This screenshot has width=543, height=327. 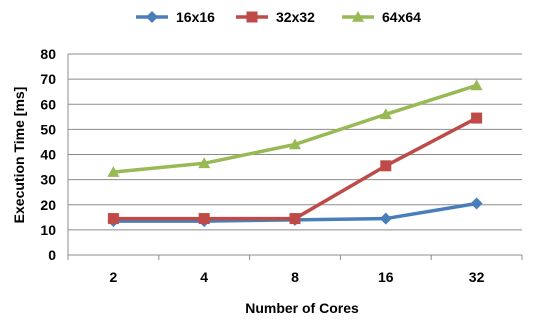 I want to click on legend: 16x16 32x32 64x64, so click(x=278, y=17).